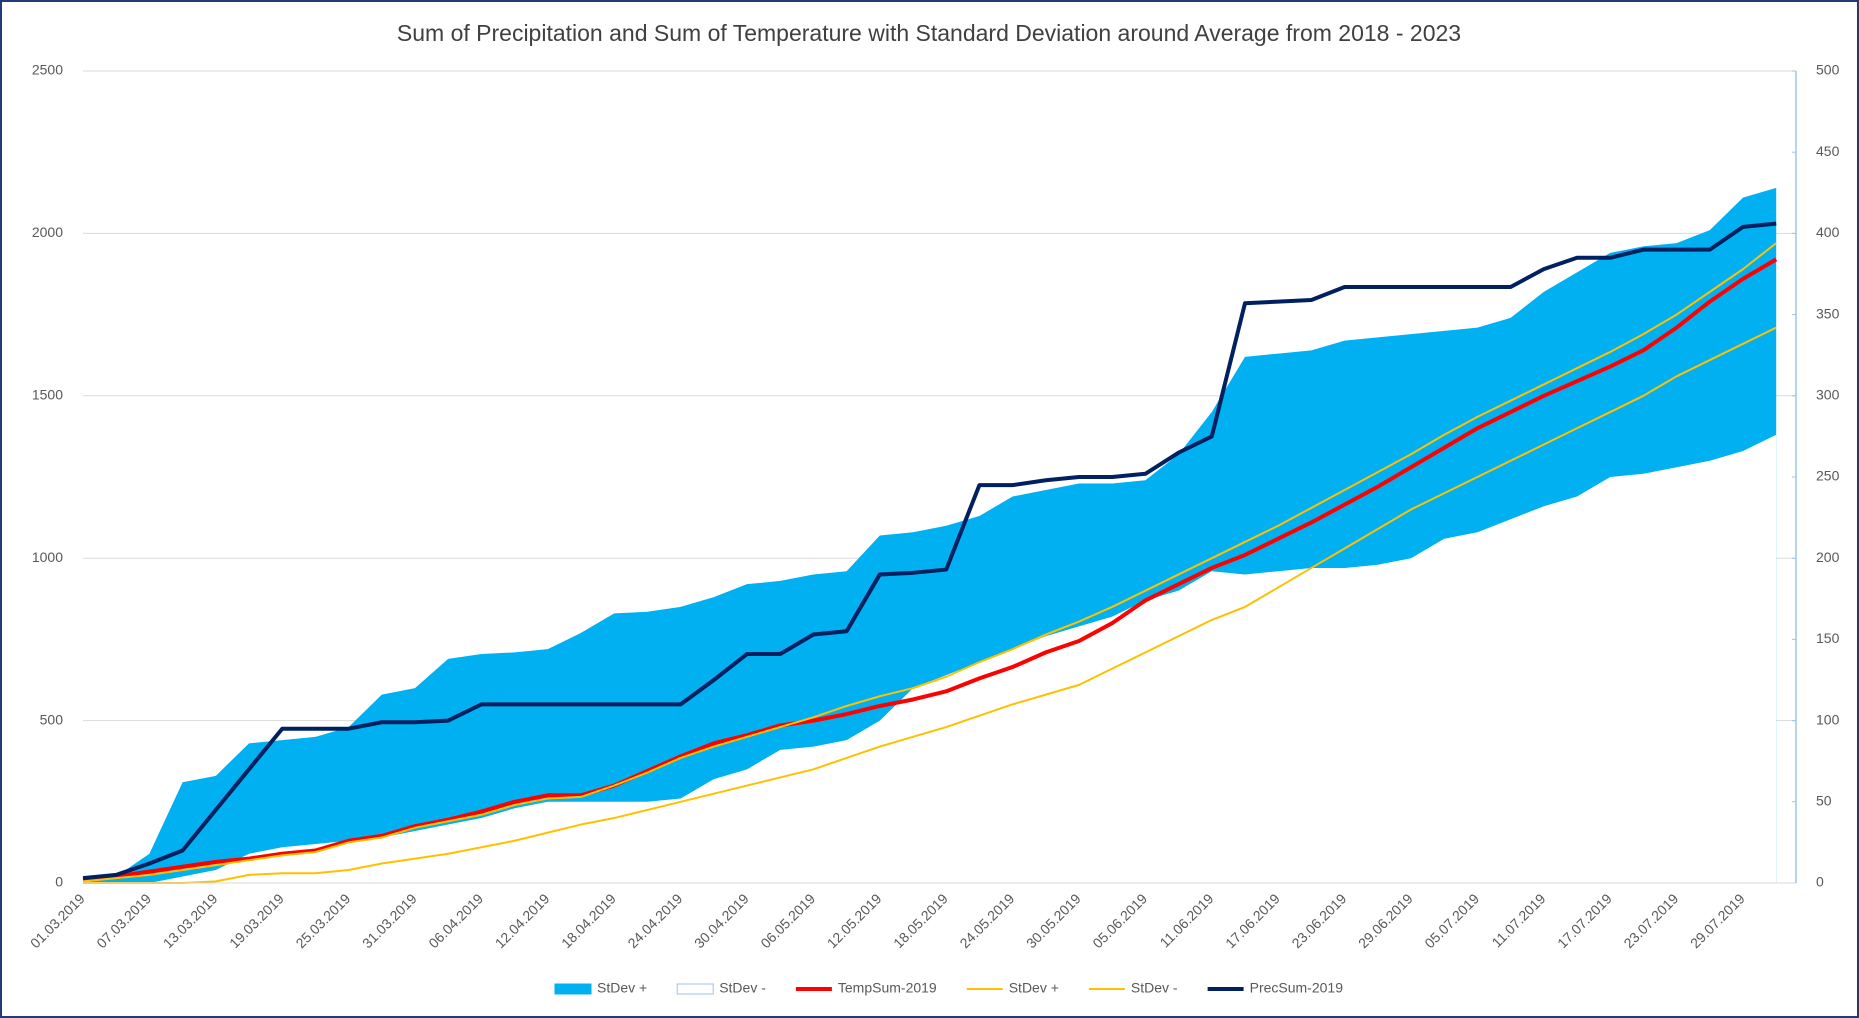 The width and height of the screenshot is (1859, 1018). What do you see at coordinates (1828, 476) in the screenshot?
I see `y2-tick-label: 250` at bounding box center [1828, 476].